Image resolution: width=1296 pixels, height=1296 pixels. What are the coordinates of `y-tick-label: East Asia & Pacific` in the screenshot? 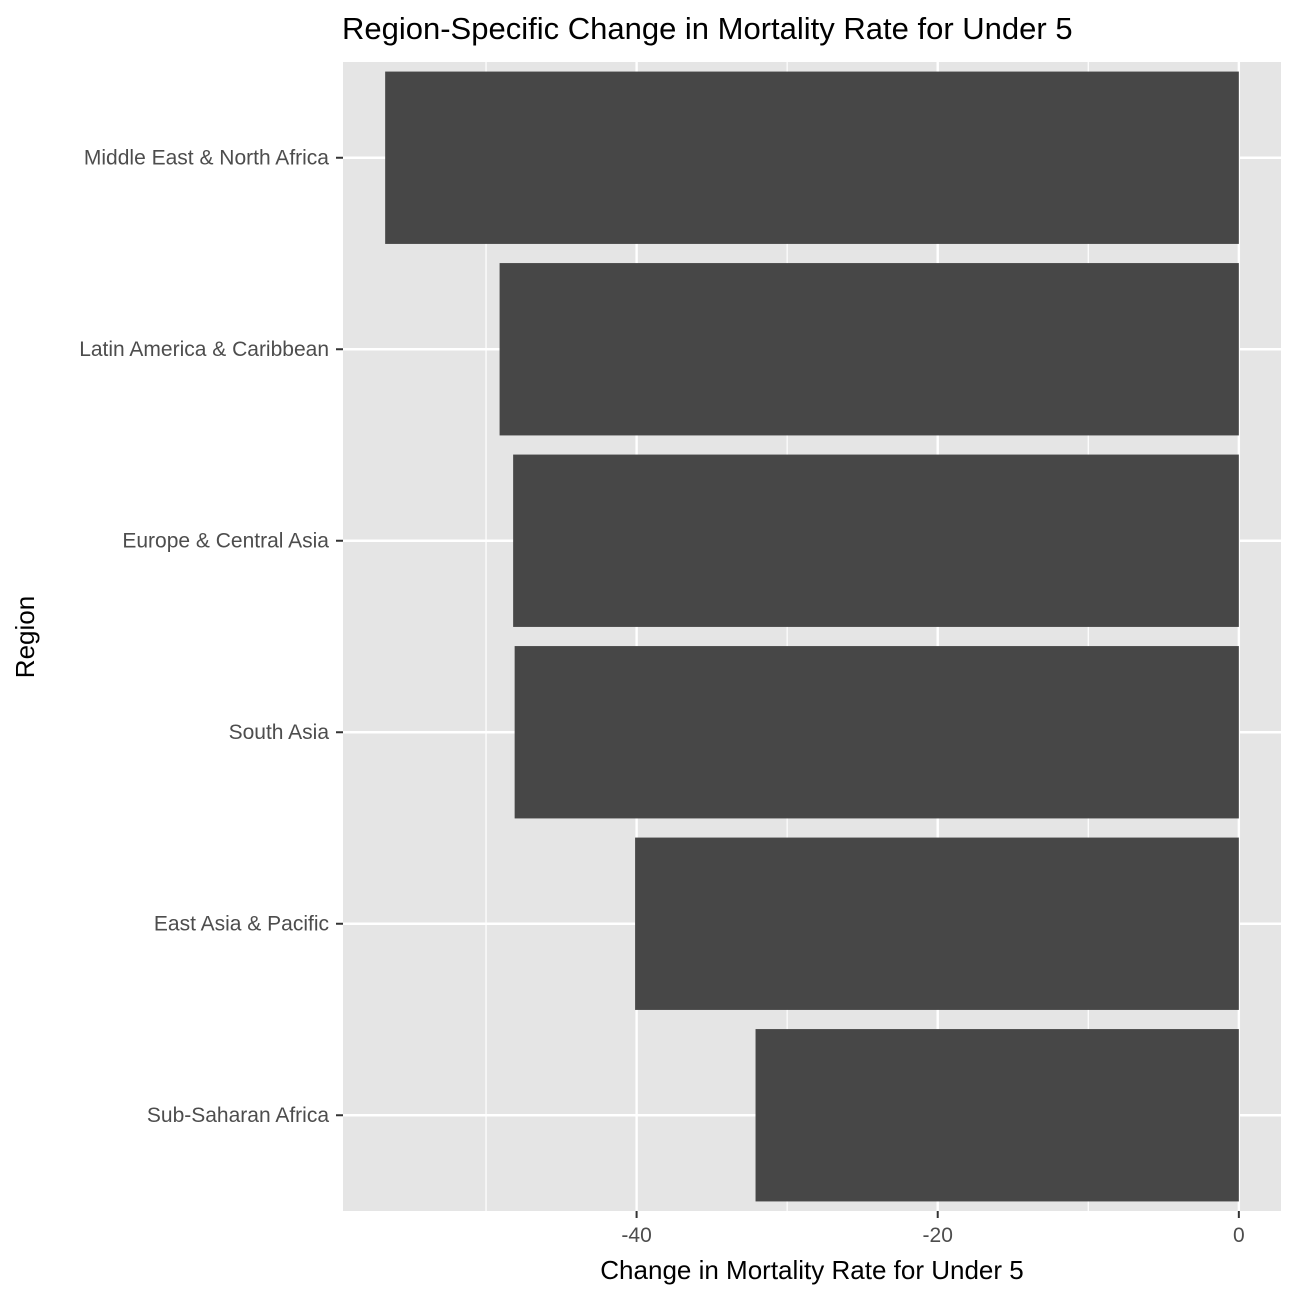 It's located at (241, 923).